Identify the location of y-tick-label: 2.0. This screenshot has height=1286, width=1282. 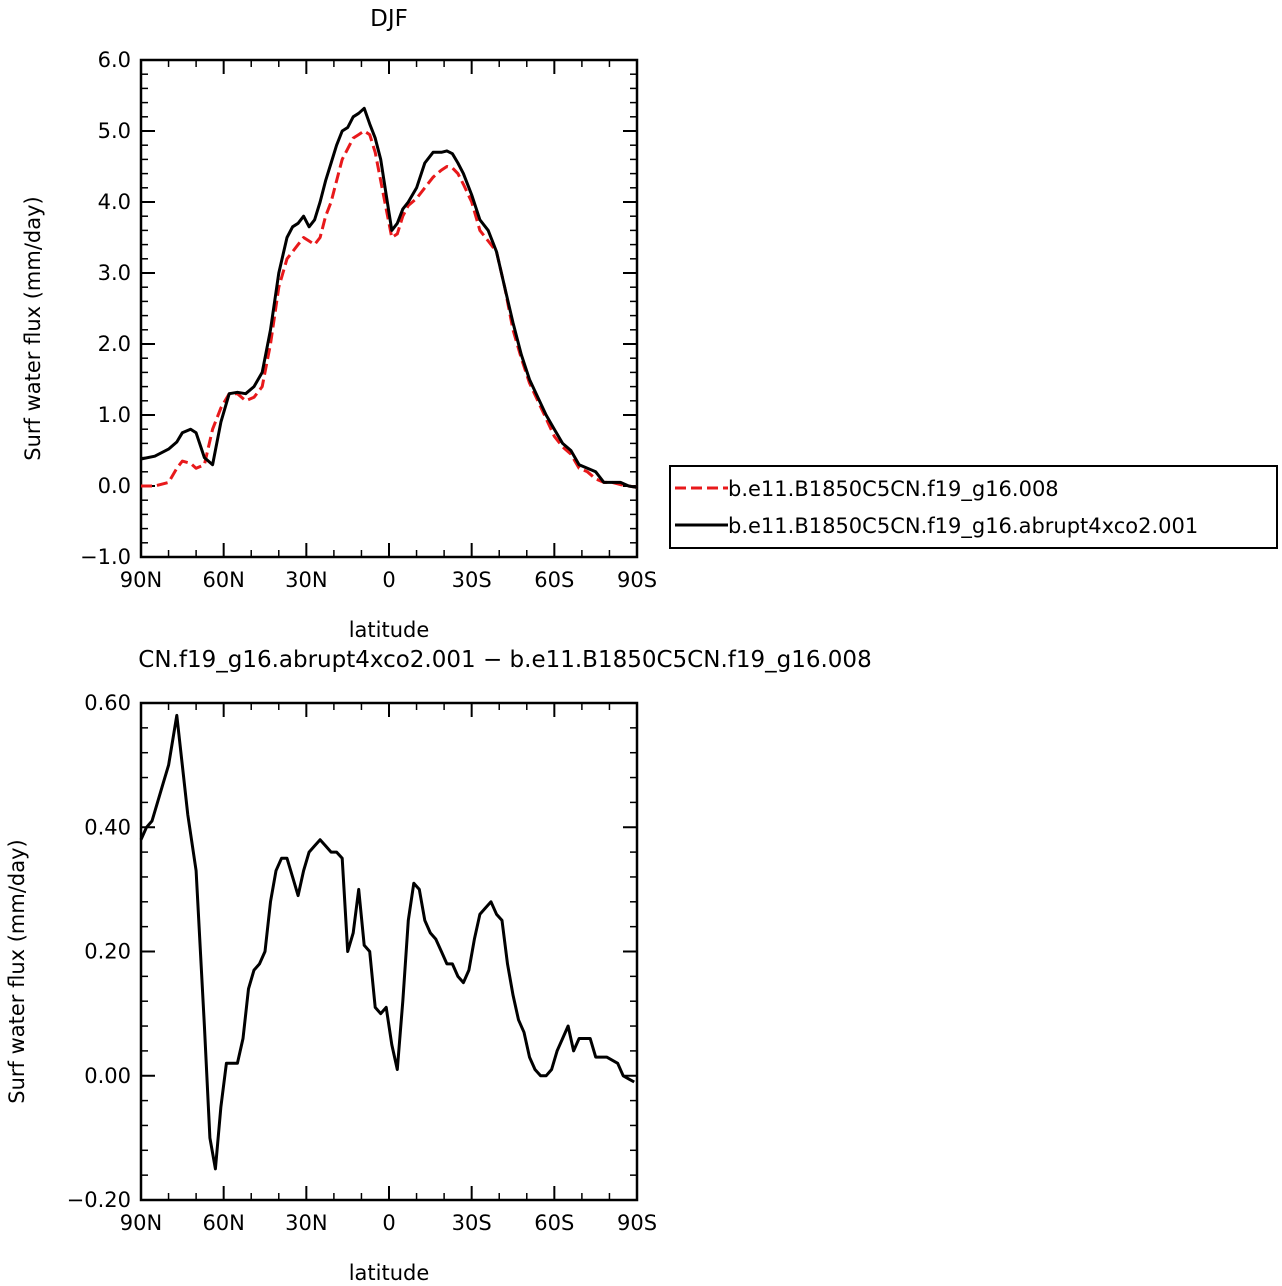
(114, 344).